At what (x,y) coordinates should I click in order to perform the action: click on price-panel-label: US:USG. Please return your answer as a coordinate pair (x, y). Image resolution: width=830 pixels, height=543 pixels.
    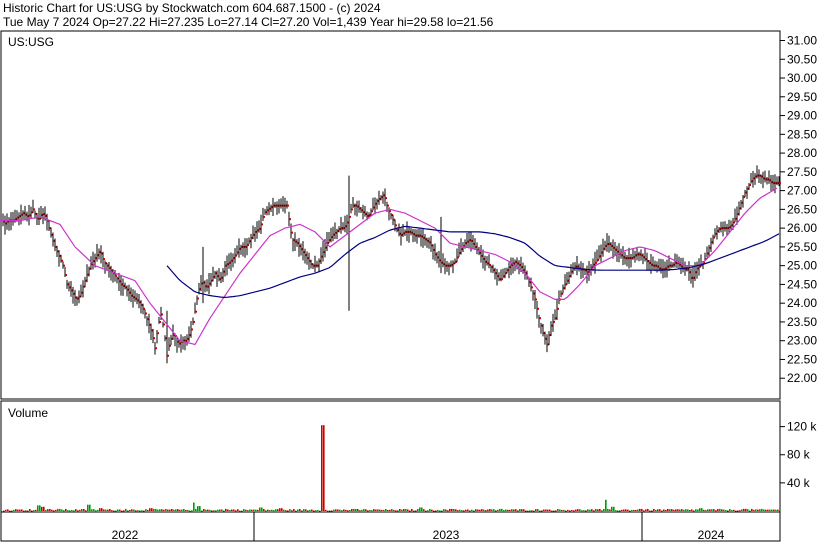
    Looking at the image, I should click on (31, 42).